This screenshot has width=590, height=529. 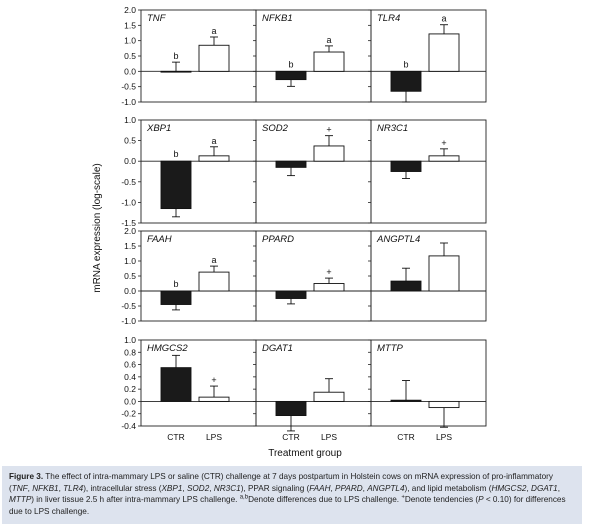 What do you see at coordinates (312, 276) in the screenshot?
I see `chart-panel-ppard: + PPARD` at bounding box center [312, 276].